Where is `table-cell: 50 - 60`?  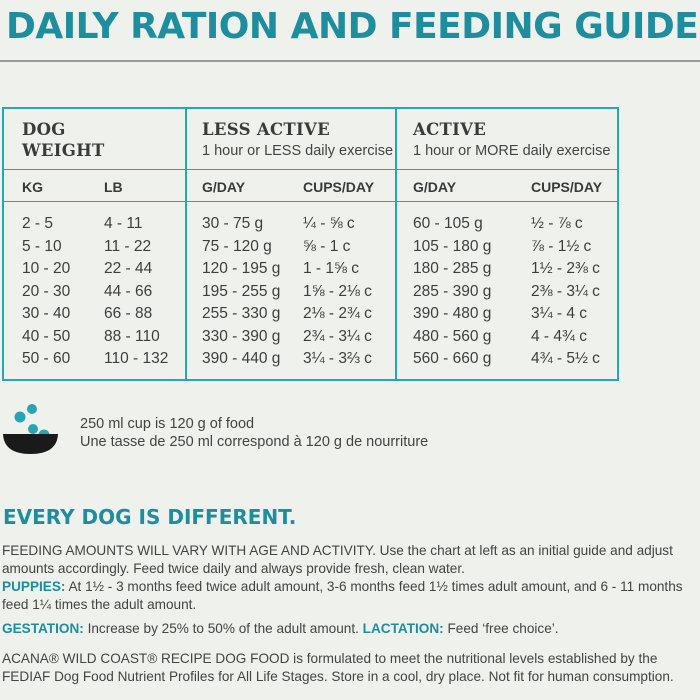 table-cell: 50 - 60 is located at coordinates (46, 358).